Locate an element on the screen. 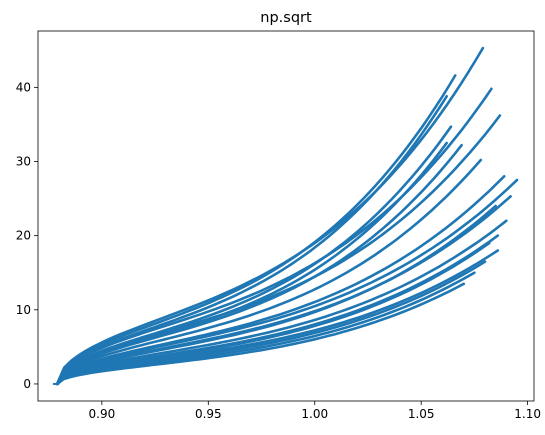 The width and height of the screenshot is (545, 435). x-tick-label: 1.05 is located at coordinates (421, 414).